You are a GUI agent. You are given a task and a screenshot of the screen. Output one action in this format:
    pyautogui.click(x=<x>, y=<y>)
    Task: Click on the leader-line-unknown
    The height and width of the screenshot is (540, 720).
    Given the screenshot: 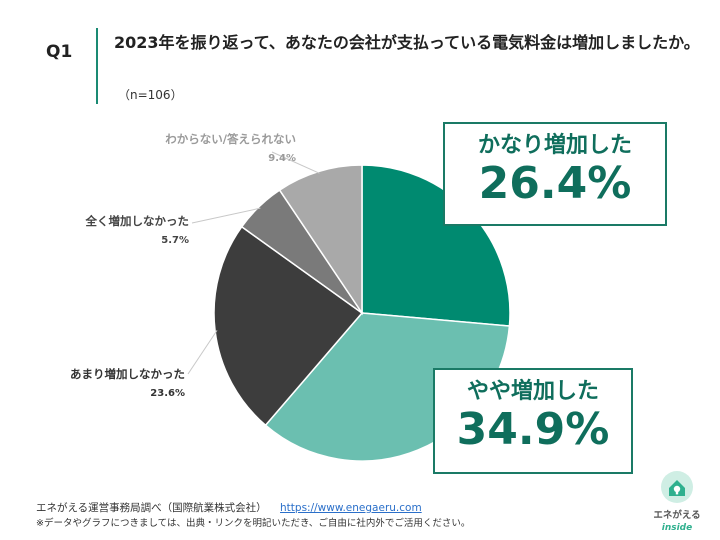 What is the action you would take?
    pyautogui.click(x=295, y=162)
    